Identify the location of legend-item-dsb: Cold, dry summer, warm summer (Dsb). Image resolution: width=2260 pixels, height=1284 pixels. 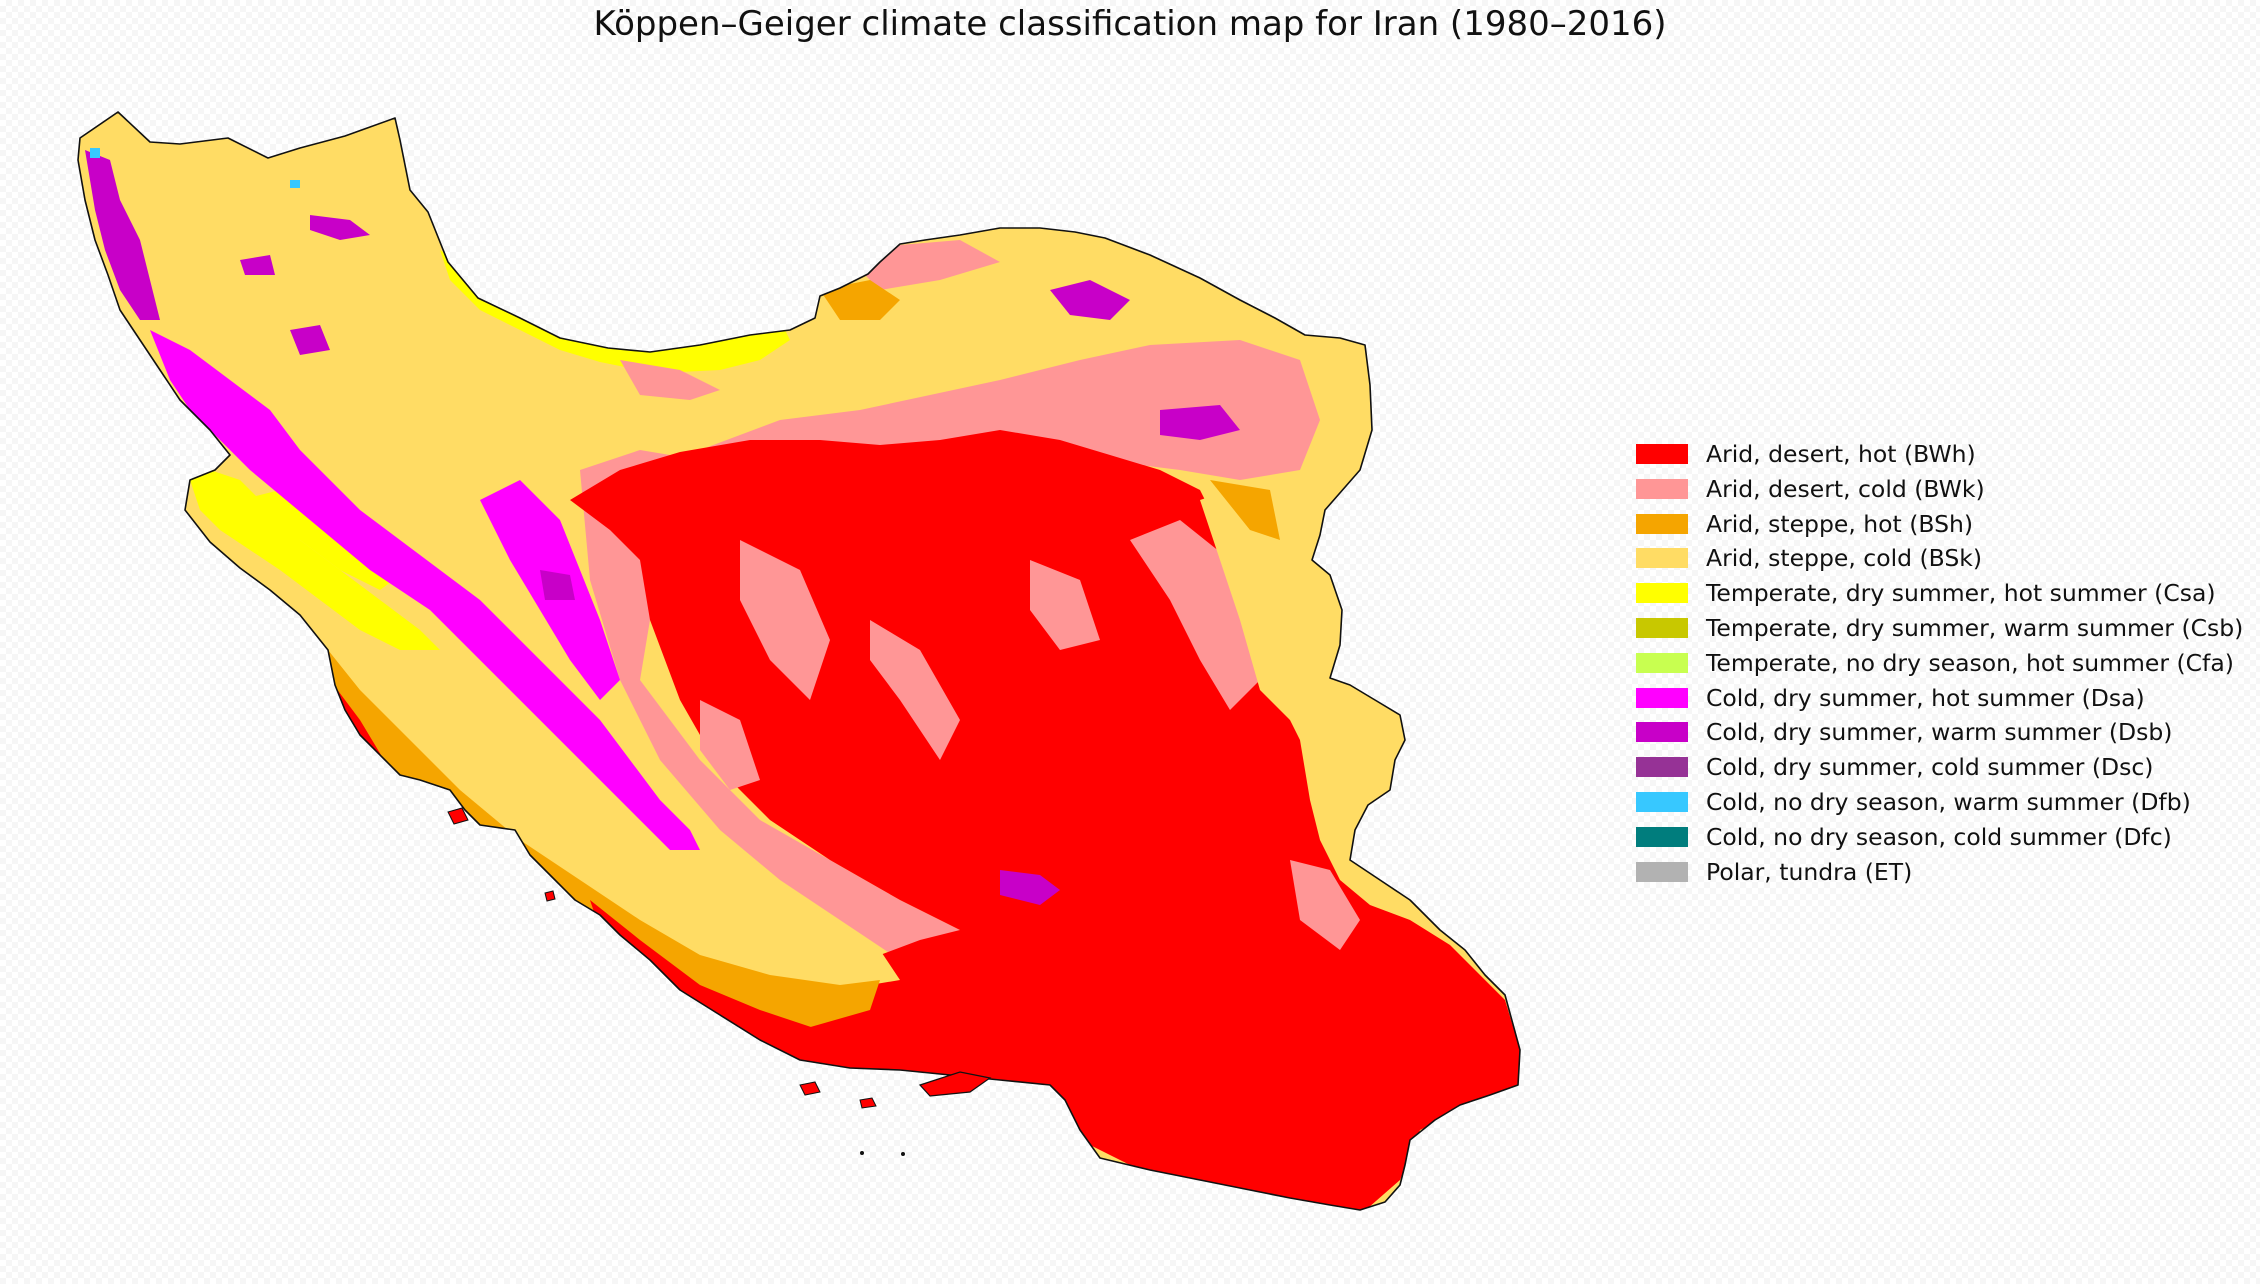
(1941, 733).